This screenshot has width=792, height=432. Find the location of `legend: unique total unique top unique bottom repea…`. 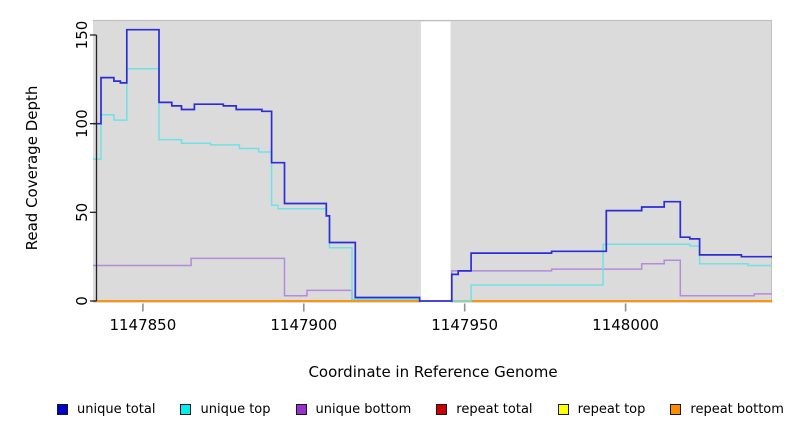

legend: unique total unique top unique bottom repea… is located at coordinates (420, 409).